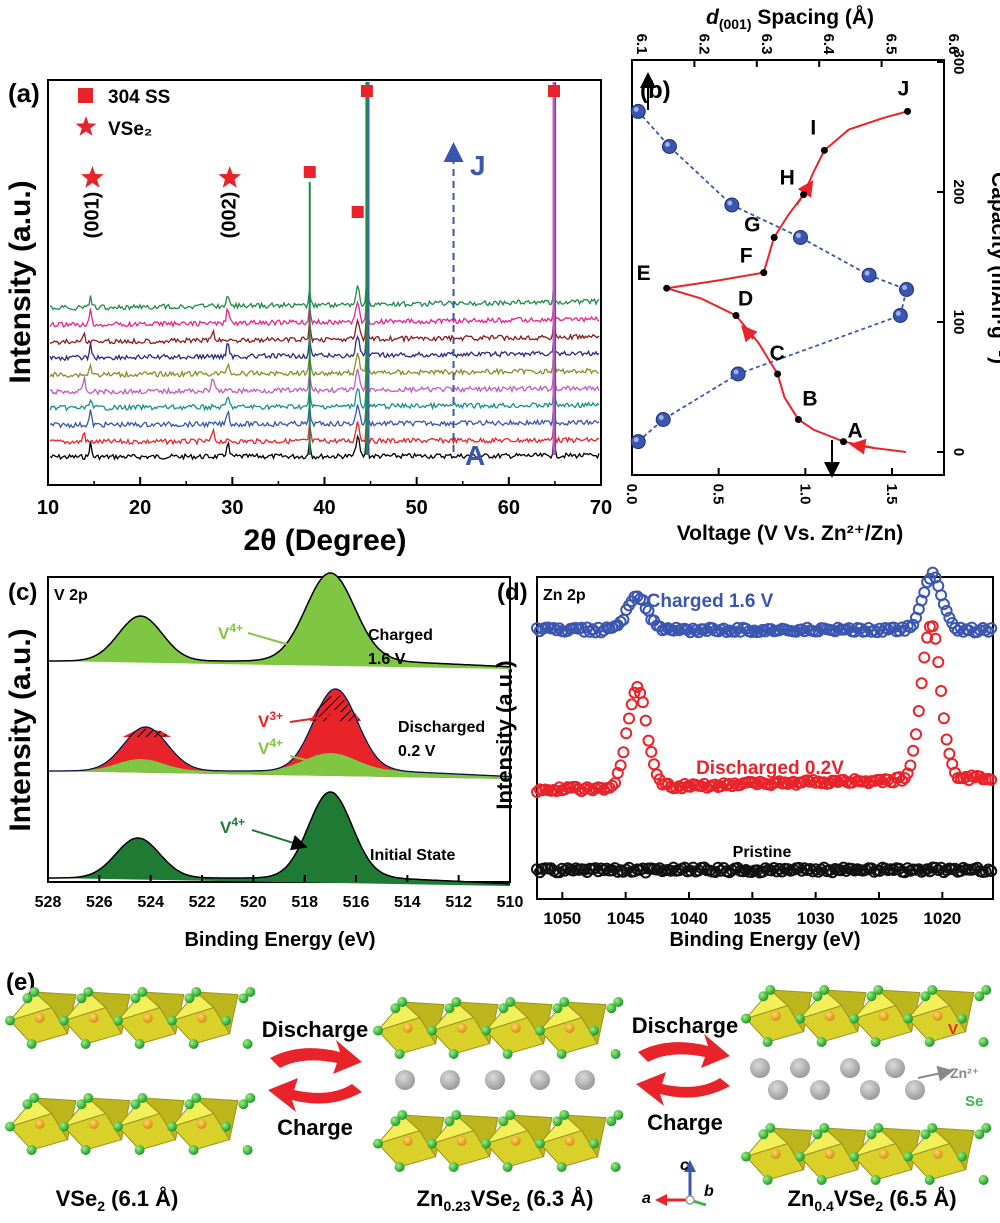 The height and width of the screenshot is (1223, 1000). What do you see at coordinates (279, 766) in the screenshot?
I see `v2p-discharged-v4-fill` at bounding box center [279, 766].